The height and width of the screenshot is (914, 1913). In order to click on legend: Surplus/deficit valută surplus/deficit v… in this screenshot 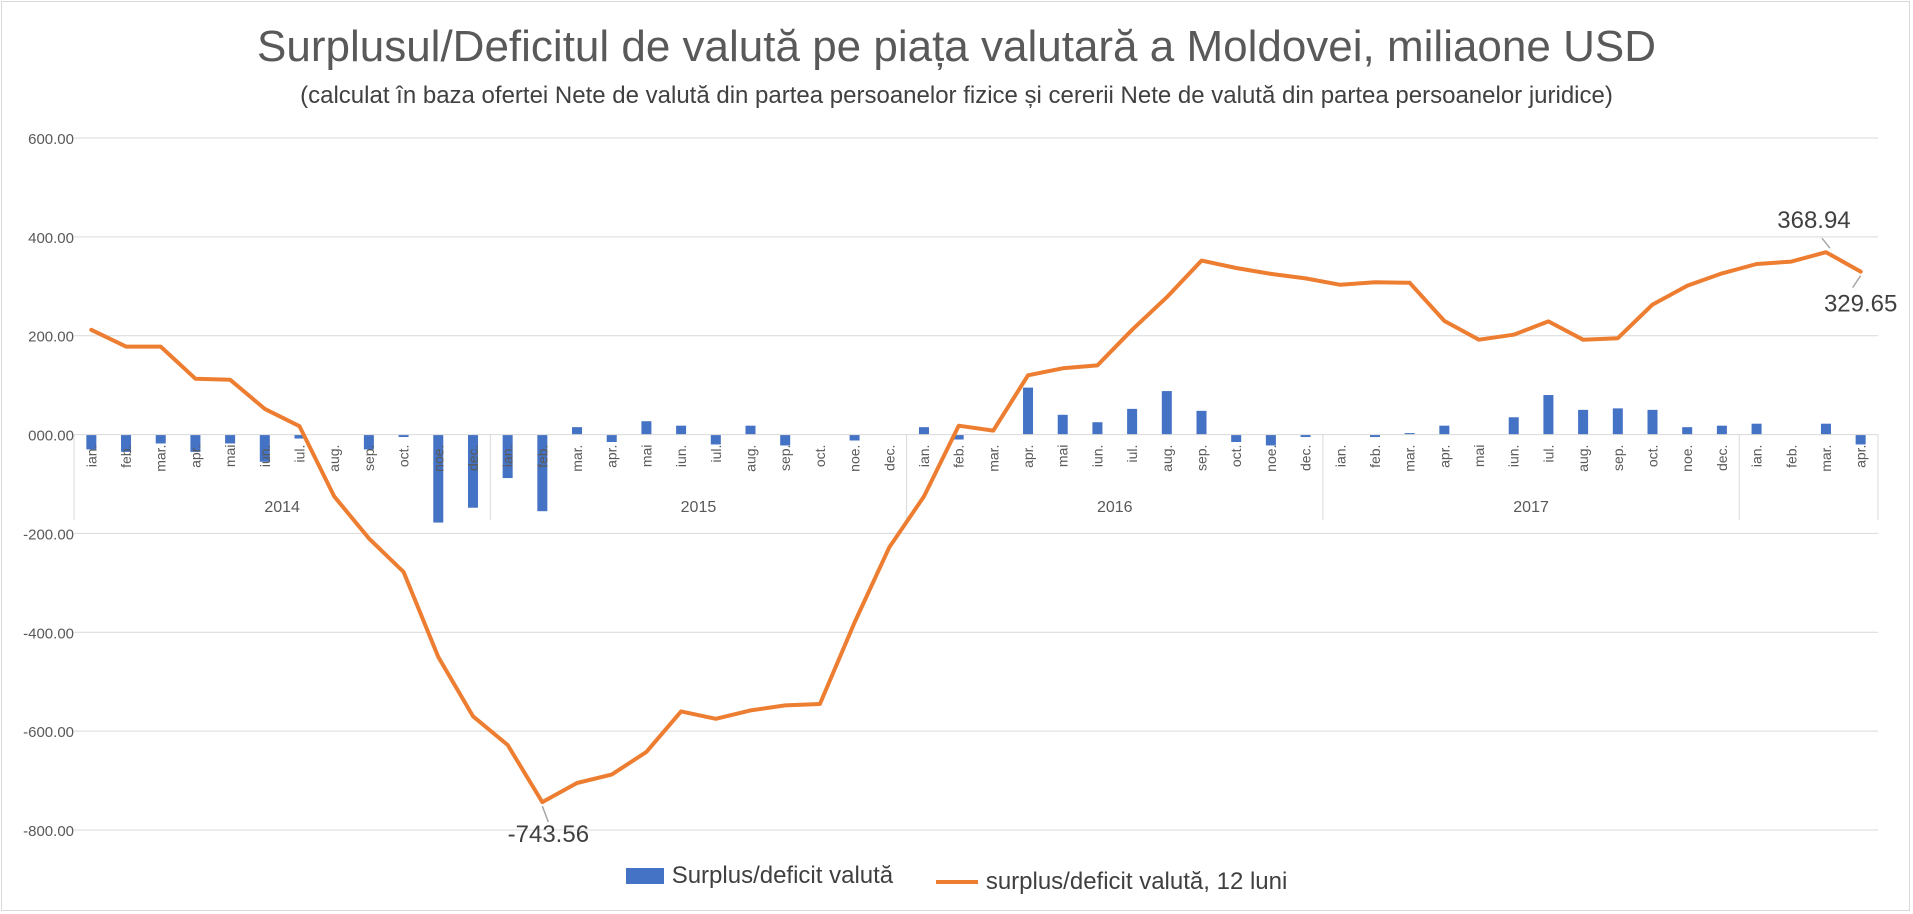, I will do `click(956, 879)`.